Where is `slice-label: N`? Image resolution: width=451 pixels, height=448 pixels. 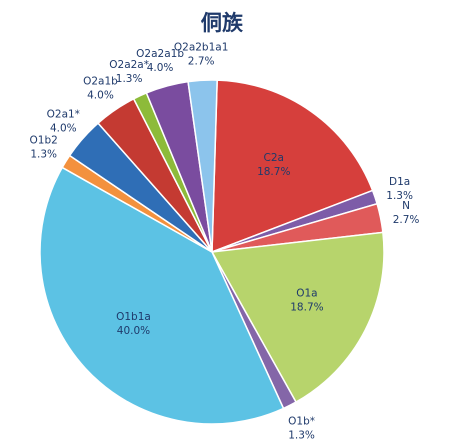
slice-label: N is located at coordinates (406, 206).